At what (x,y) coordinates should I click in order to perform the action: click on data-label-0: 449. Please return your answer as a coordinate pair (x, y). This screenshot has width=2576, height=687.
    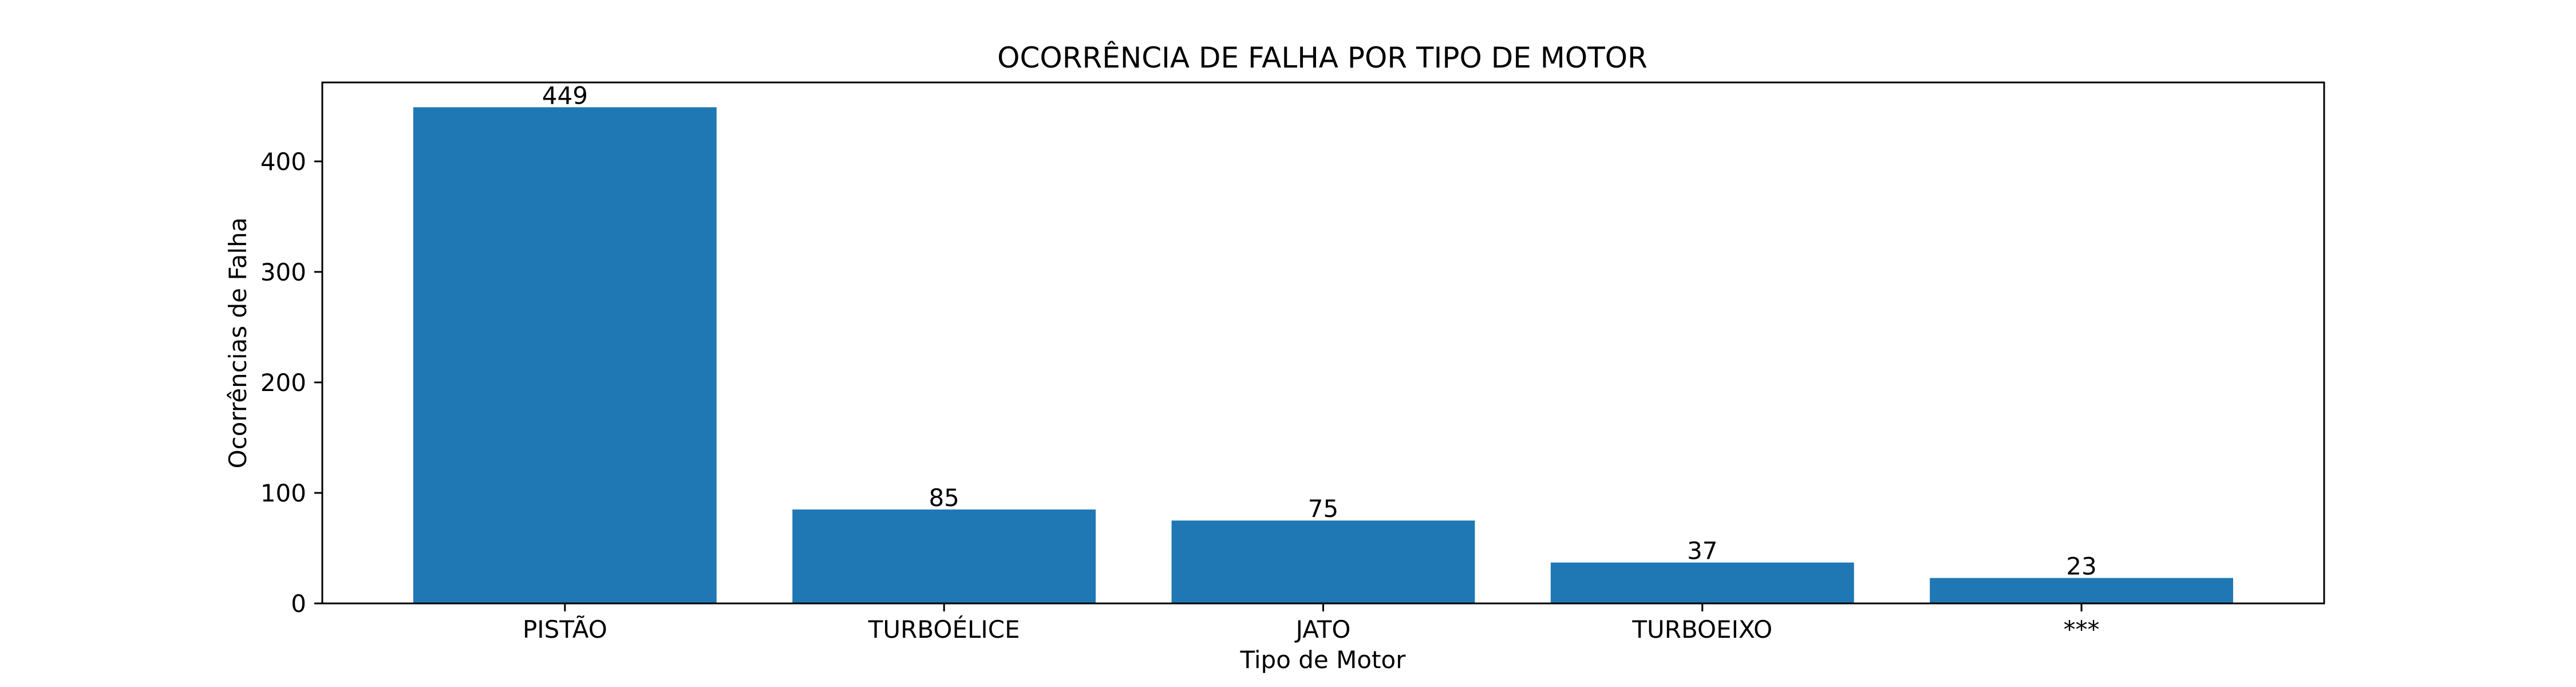
    Looking at the image, I should click on (565, 95).